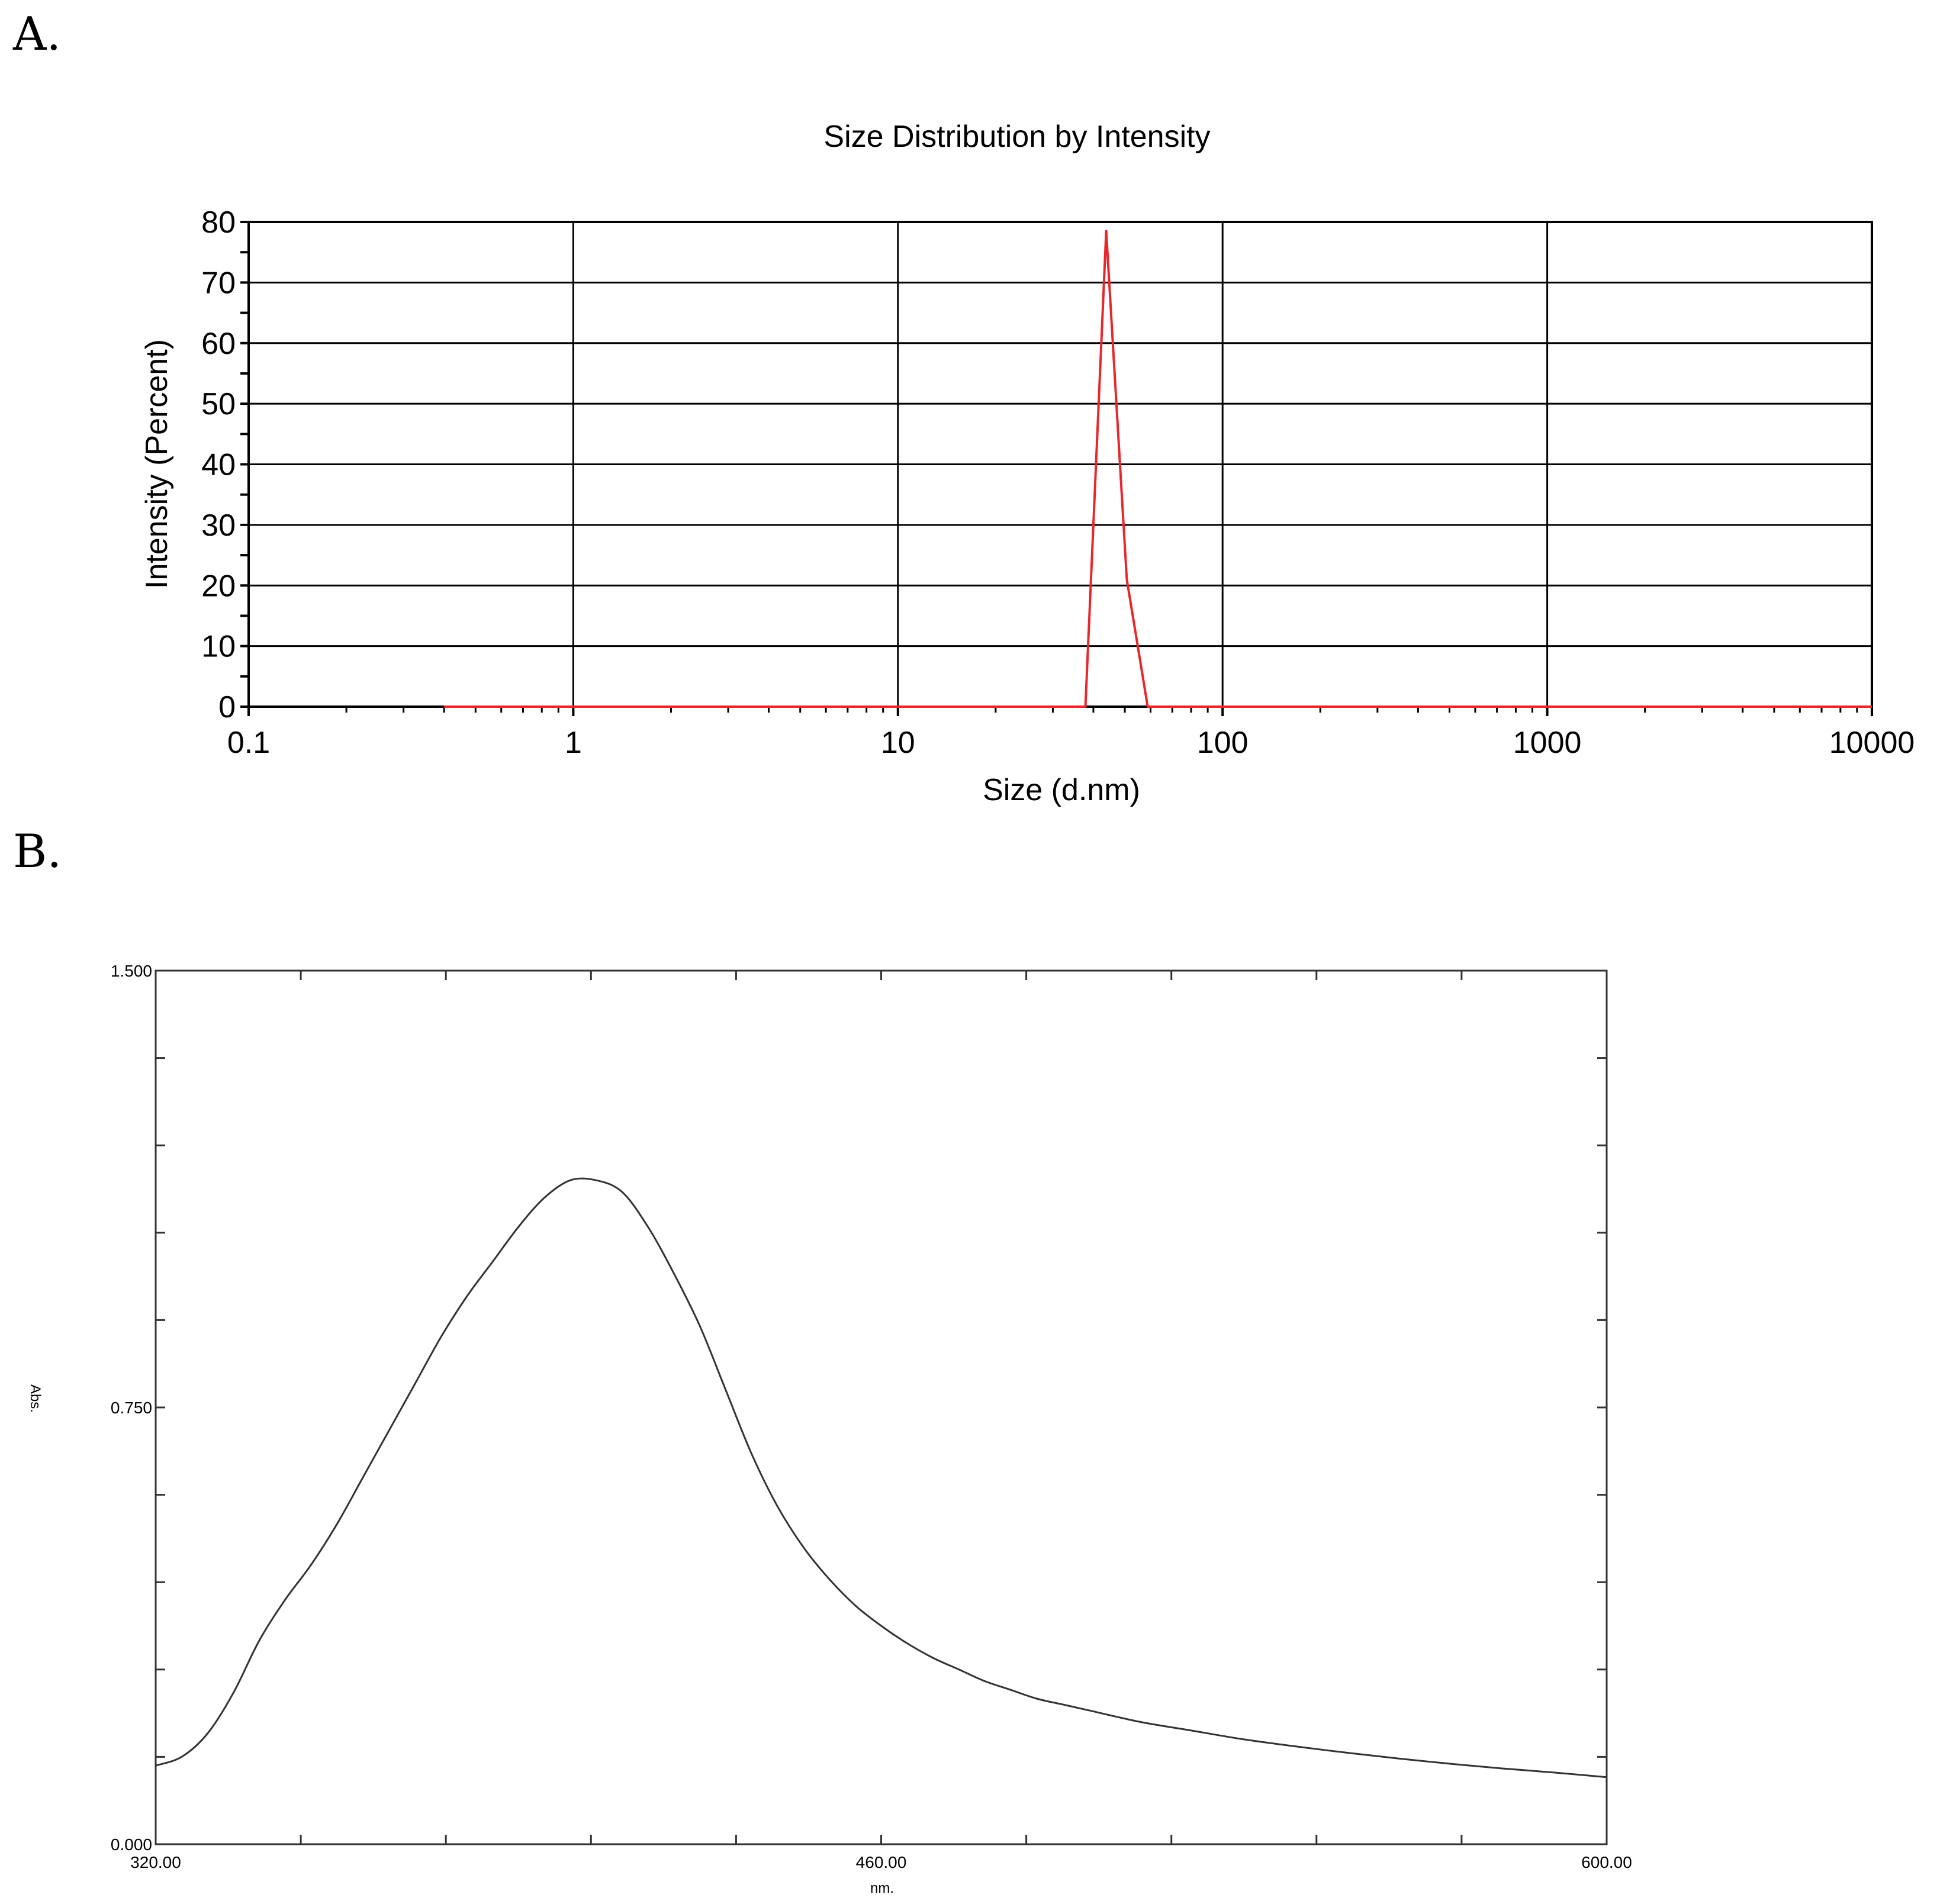  What do you see at coordinates (227, 707) in the screenshot?
I see `chart-a-ytick-label: 0` at bounding box center [227, 707].